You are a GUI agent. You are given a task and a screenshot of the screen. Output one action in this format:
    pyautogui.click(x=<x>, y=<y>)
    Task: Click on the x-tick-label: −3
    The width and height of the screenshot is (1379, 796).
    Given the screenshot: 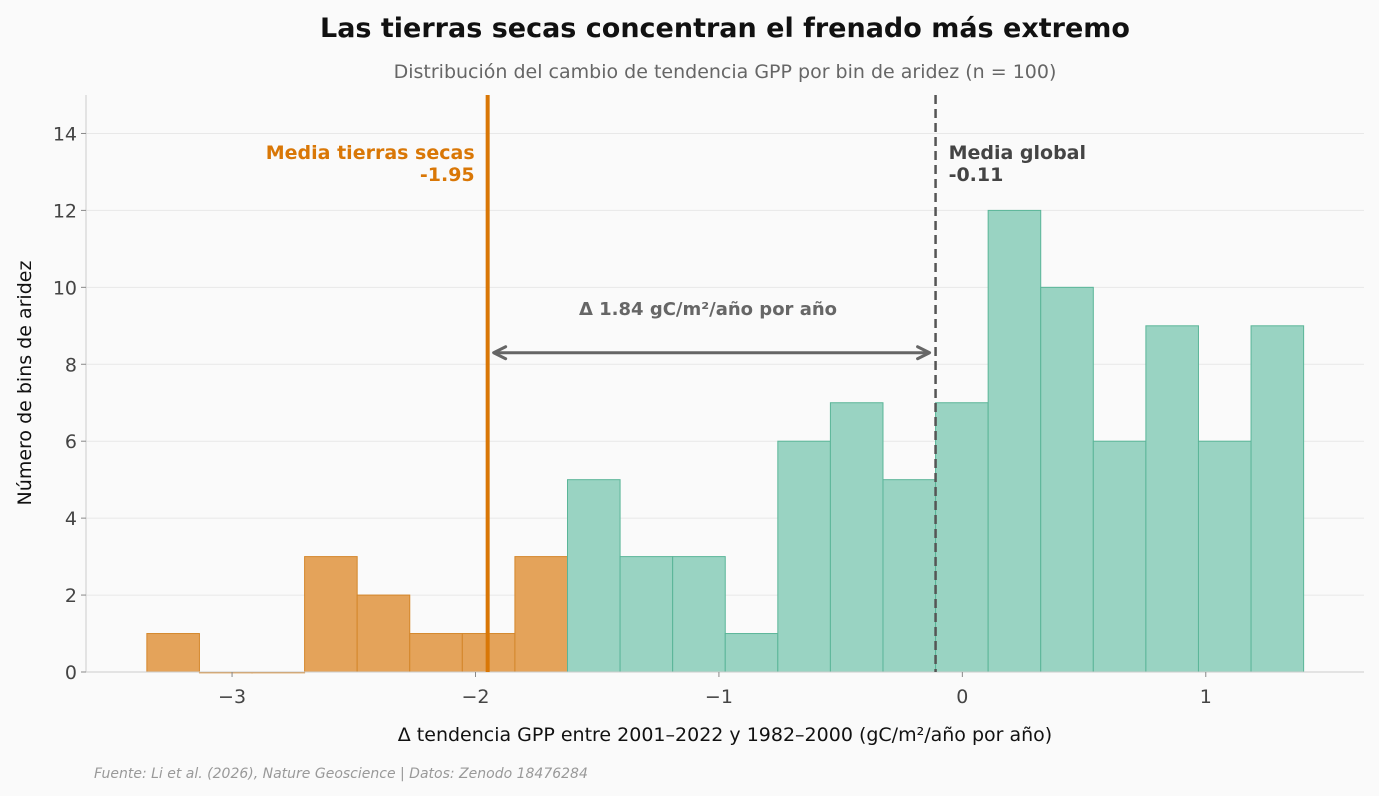 What is the action you would take?
    pyautogui.click(x=232, y=697)
    